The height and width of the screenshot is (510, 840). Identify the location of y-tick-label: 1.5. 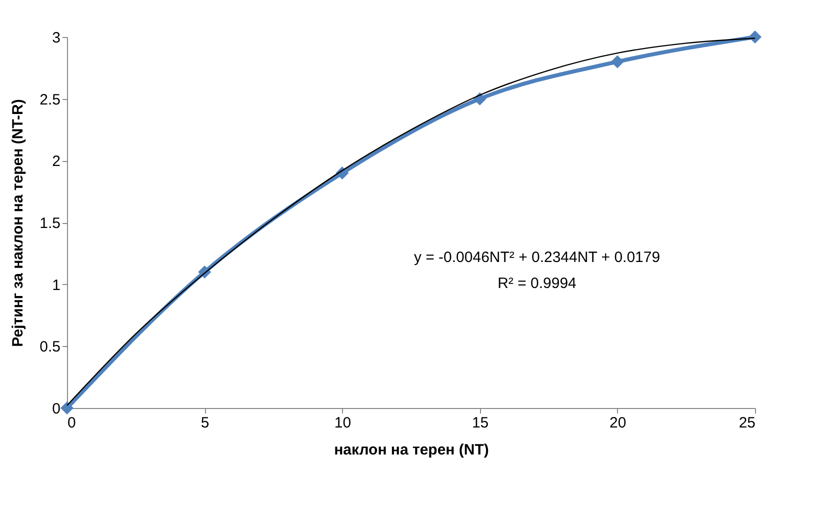
(50, 223).